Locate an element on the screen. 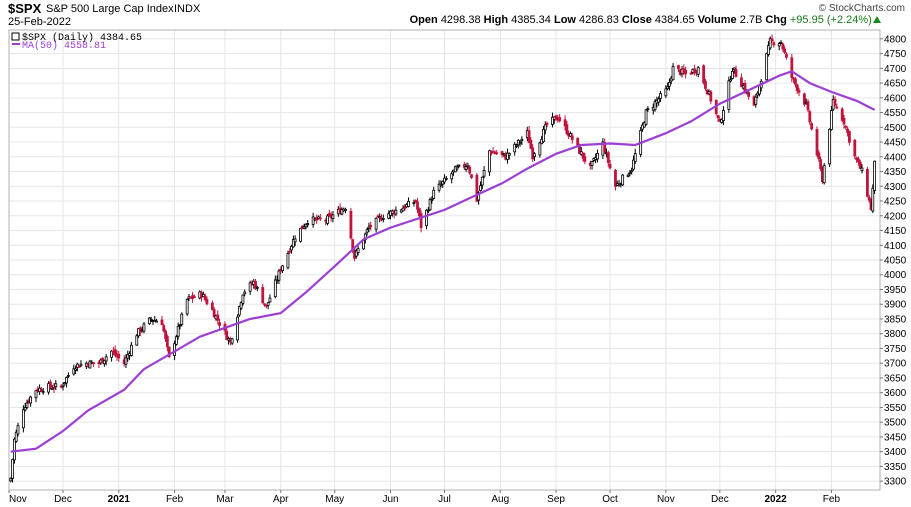 The image size is (911, 507). y-tick-label: 4250 is located at coordinates (895, 202).